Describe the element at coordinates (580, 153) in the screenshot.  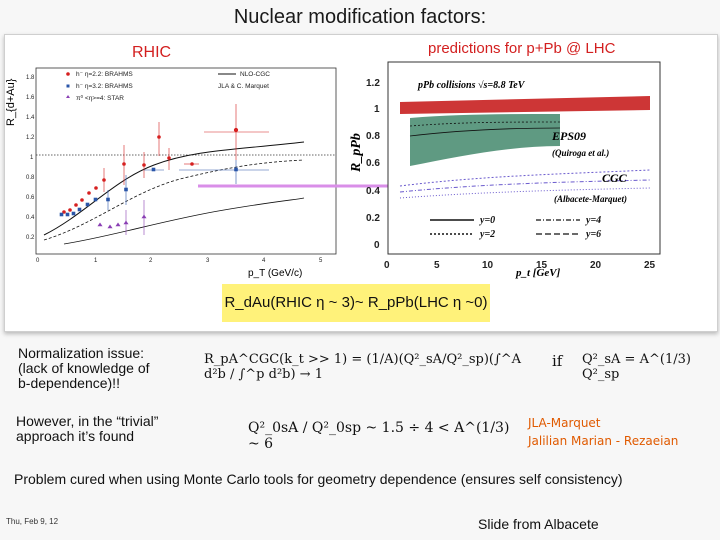
I see `eps09-ref: (Quiroga et al.)` at that location.